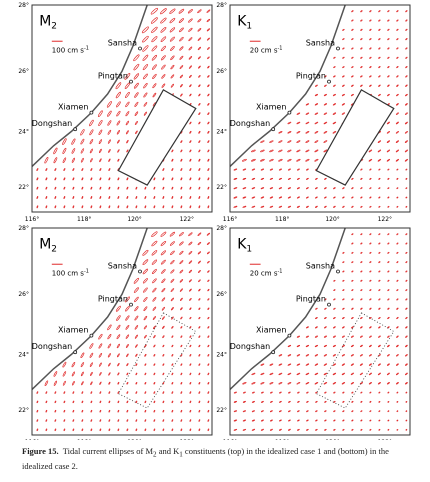  I want to click on place-dot, so click(289, 335).